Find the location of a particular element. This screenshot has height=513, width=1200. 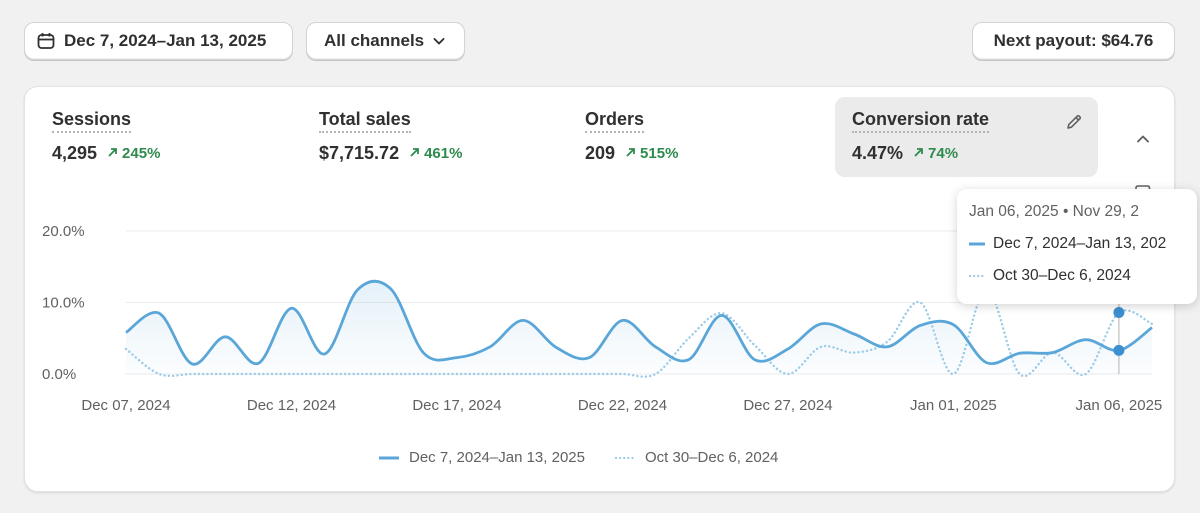

current-series-line is located at coordinates (639, 322).